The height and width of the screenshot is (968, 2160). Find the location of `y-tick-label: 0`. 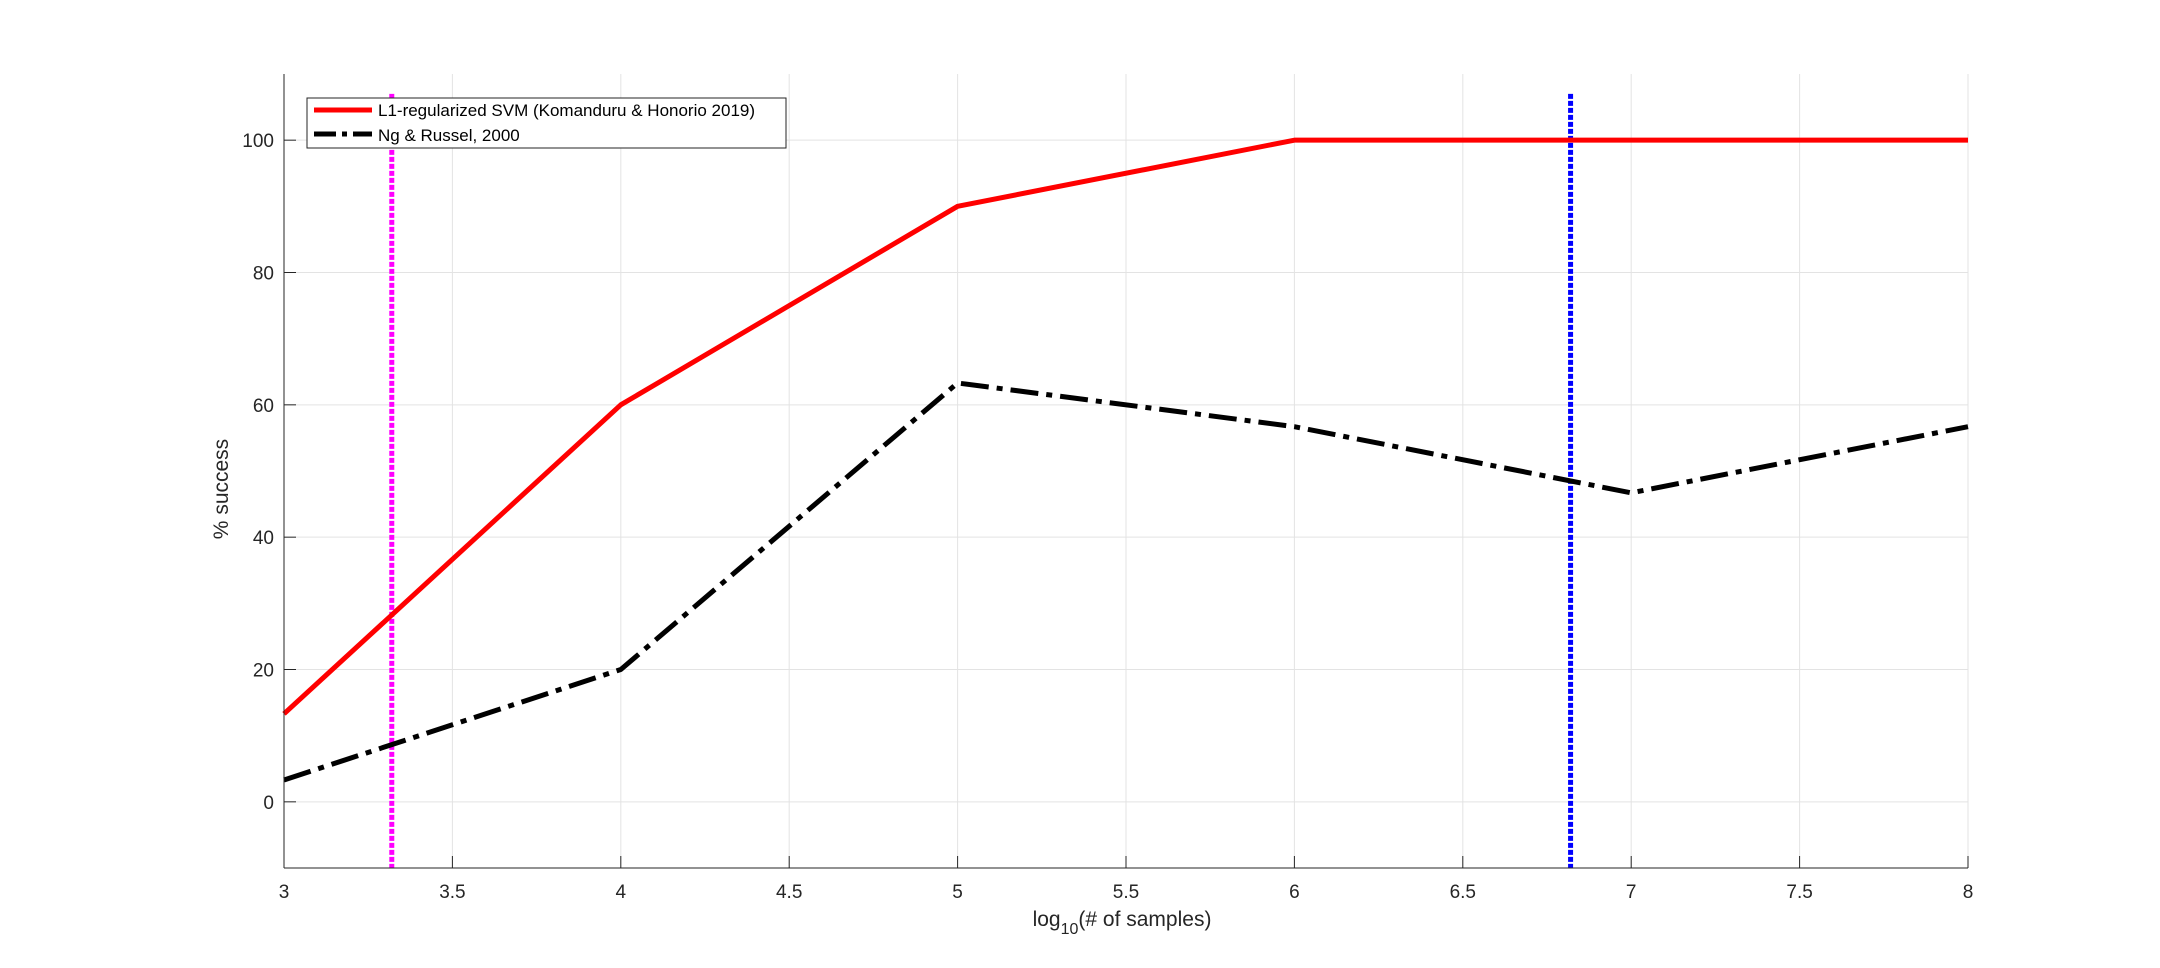

y-tick-label: 0 is located at coordinates (268, 803).